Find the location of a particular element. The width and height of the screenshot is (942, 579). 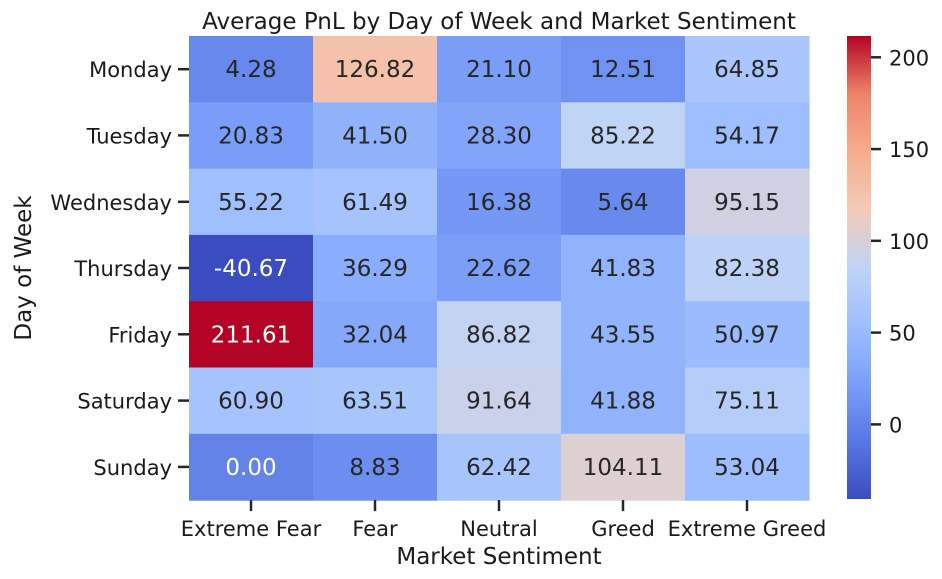

cell-value-label: 53.04 is located at coordinates (747, 468).